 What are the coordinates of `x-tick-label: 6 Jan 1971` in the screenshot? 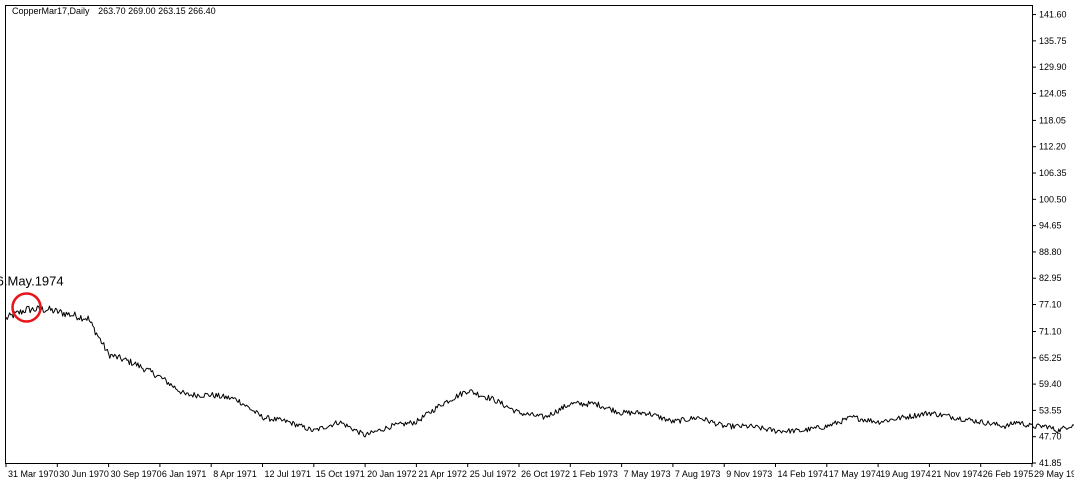 It's located at (184, 474).